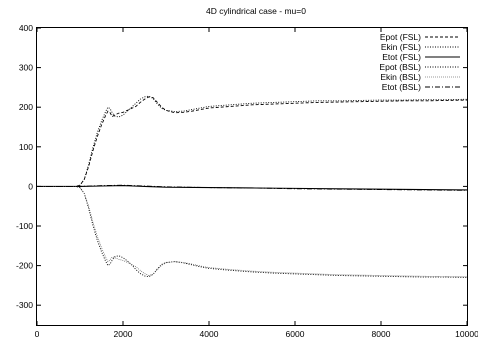  What do you see at coordinates (24, 226) in the screenshot?
I see `y-tick-label: -100` at bounding box center [24, 226].